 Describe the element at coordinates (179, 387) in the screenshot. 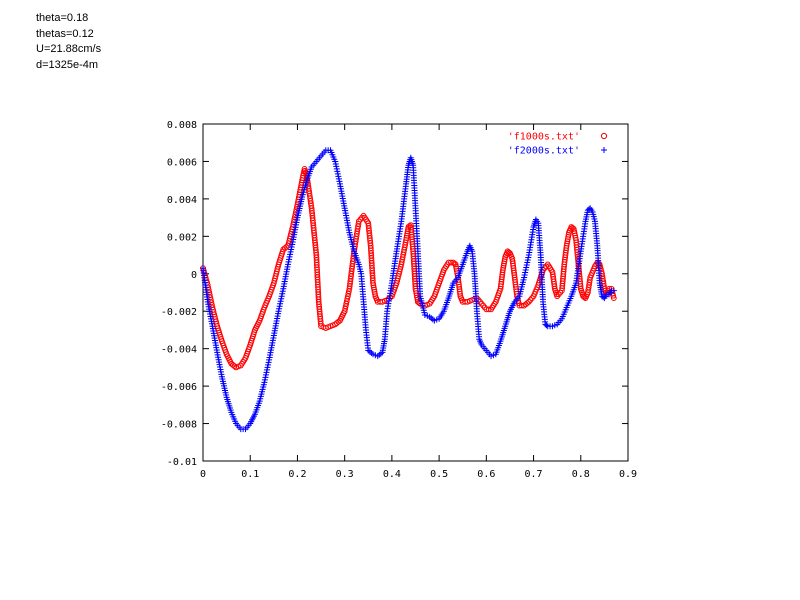

I see `y-tick-label: -0.006` at that location.